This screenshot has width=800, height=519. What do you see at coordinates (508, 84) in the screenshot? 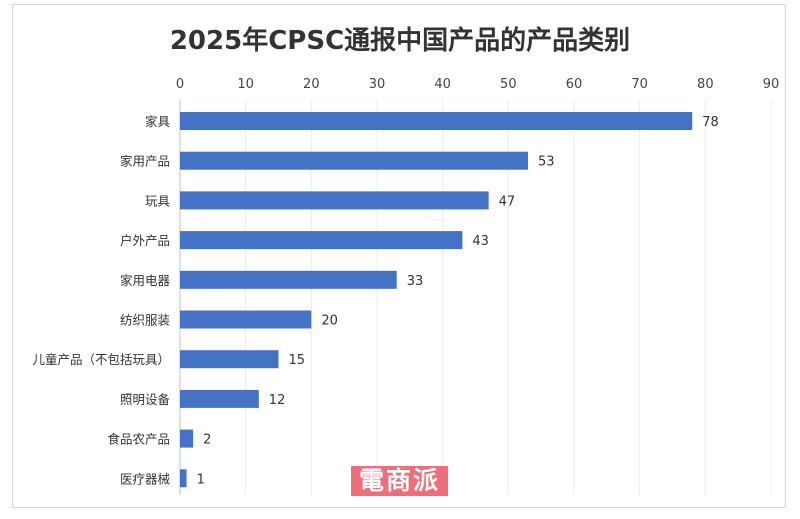
I see `x-tick-label: 50` at bounding box center [508, 84].